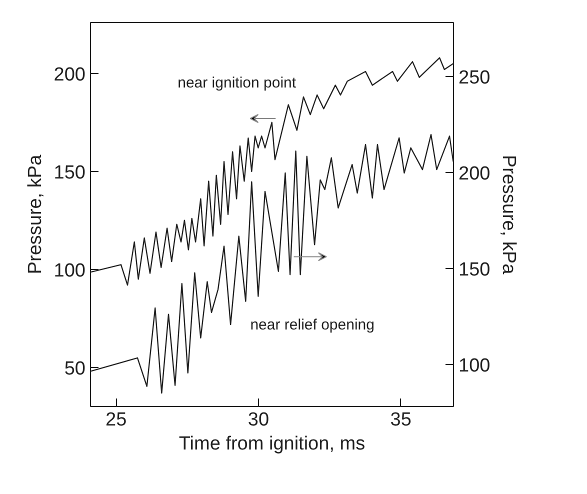  Describe the element at coordinates (474, 77) in the screenshot. I see `y2-tick-label: 250` at that location.